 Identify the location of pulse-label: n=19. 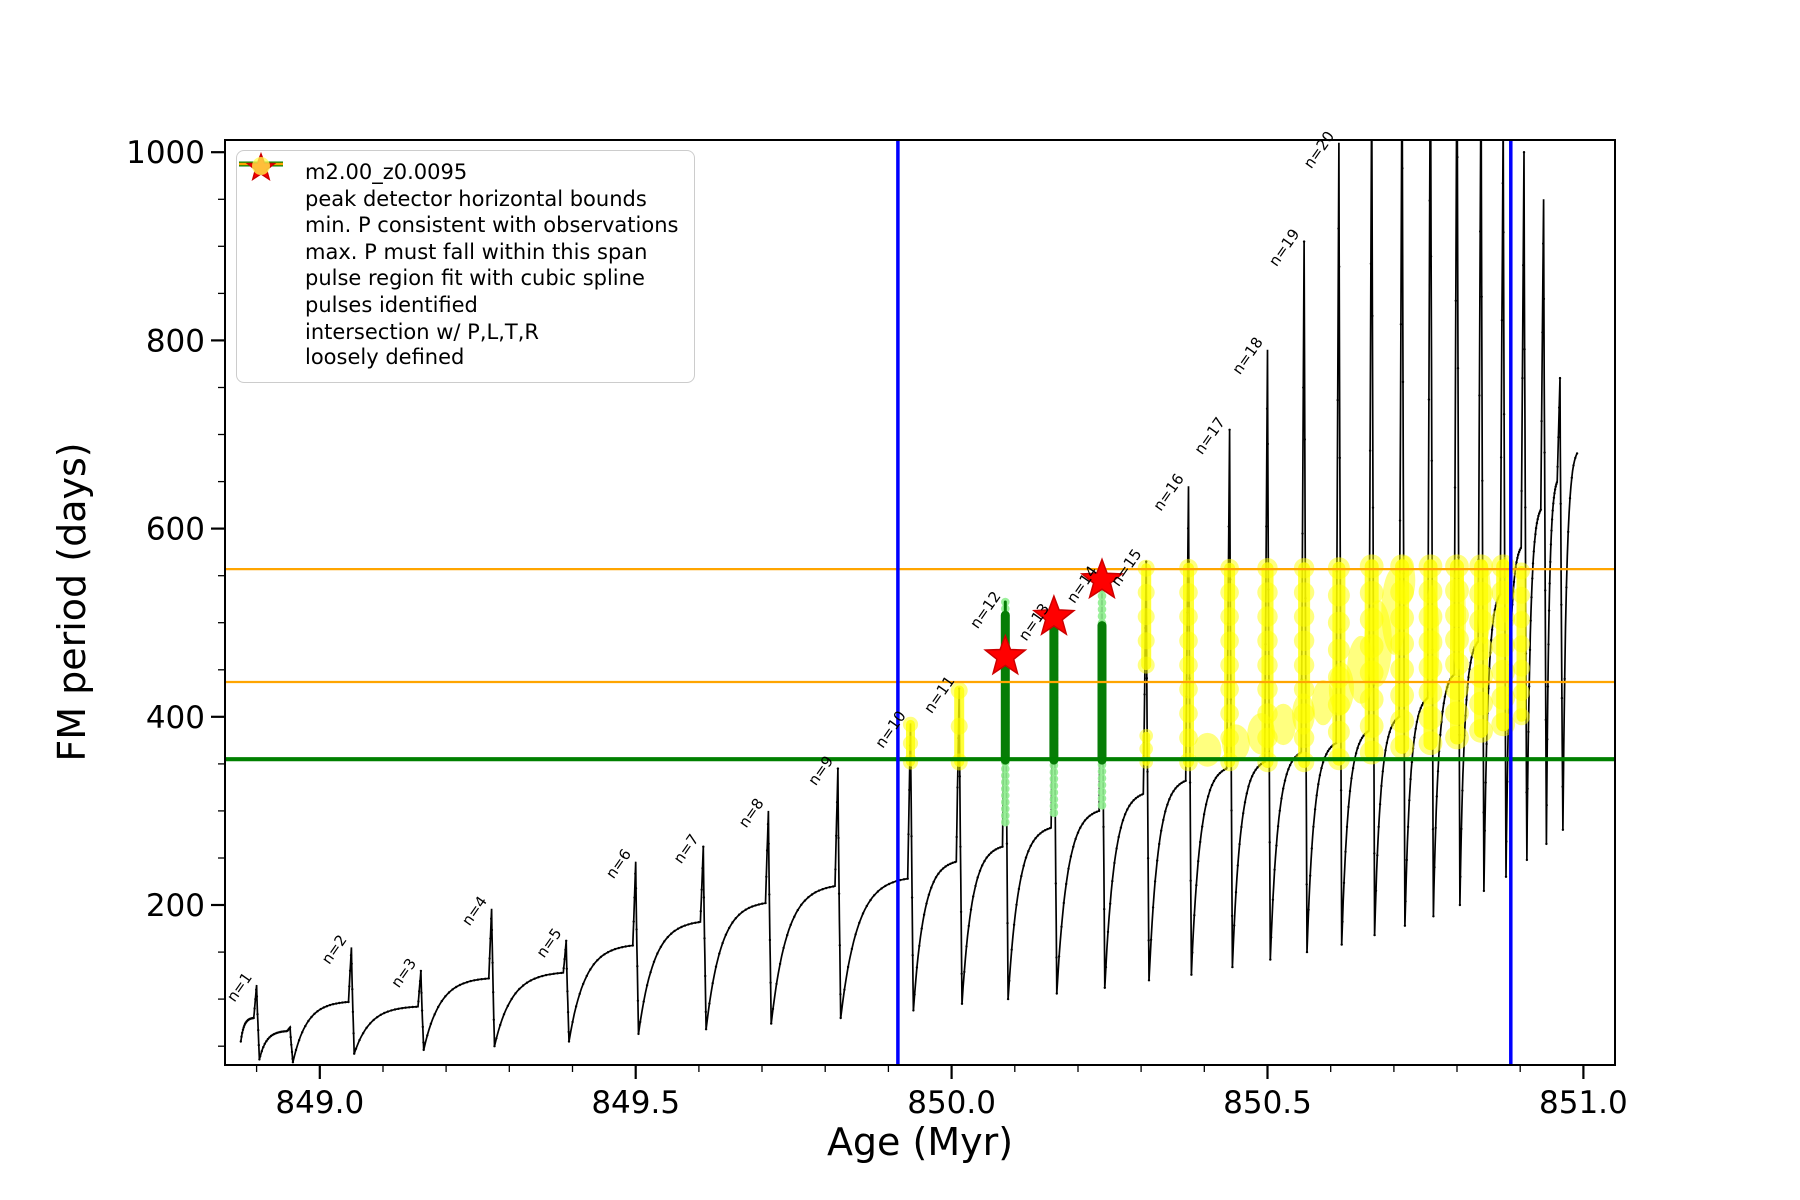
(1284, 248).